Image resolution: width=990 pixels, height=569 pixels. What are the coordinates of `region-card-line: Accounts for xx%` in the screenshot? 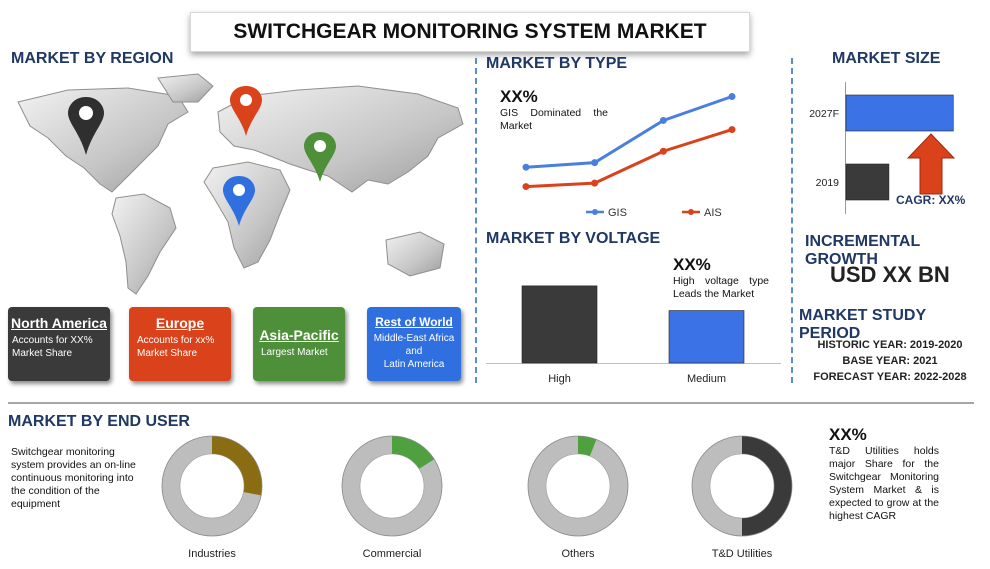 It's located at (176, 340).